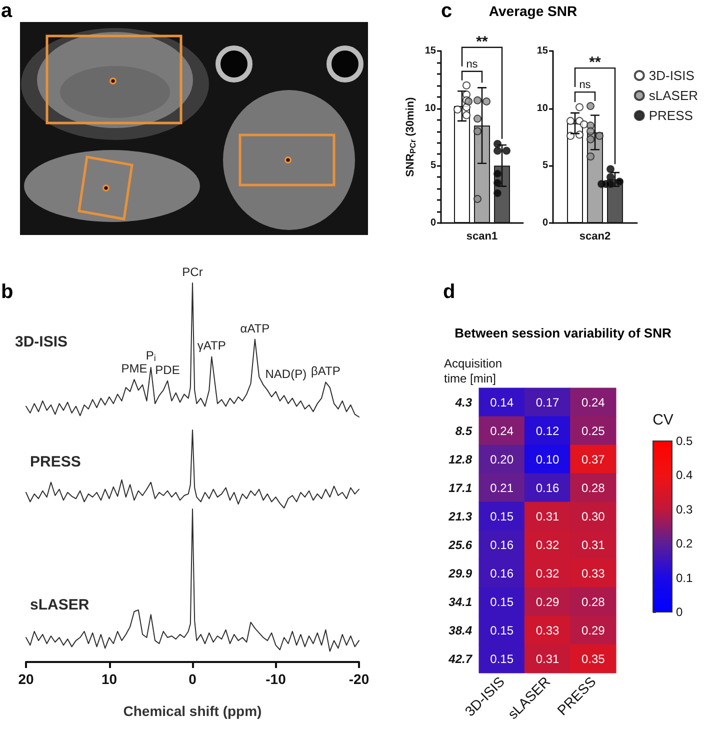  What do you see at coordinates (671, 115) in the screenshot?
I see `legend-label: PRESS` at bounding box center [671, 115].